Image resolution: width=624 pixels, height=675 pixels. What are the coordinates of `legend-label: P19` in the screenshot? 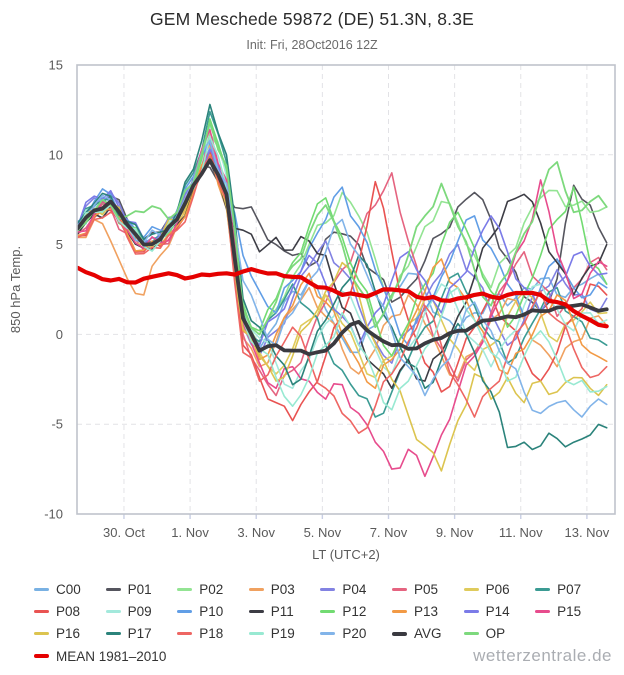 It's located at (282, 634).